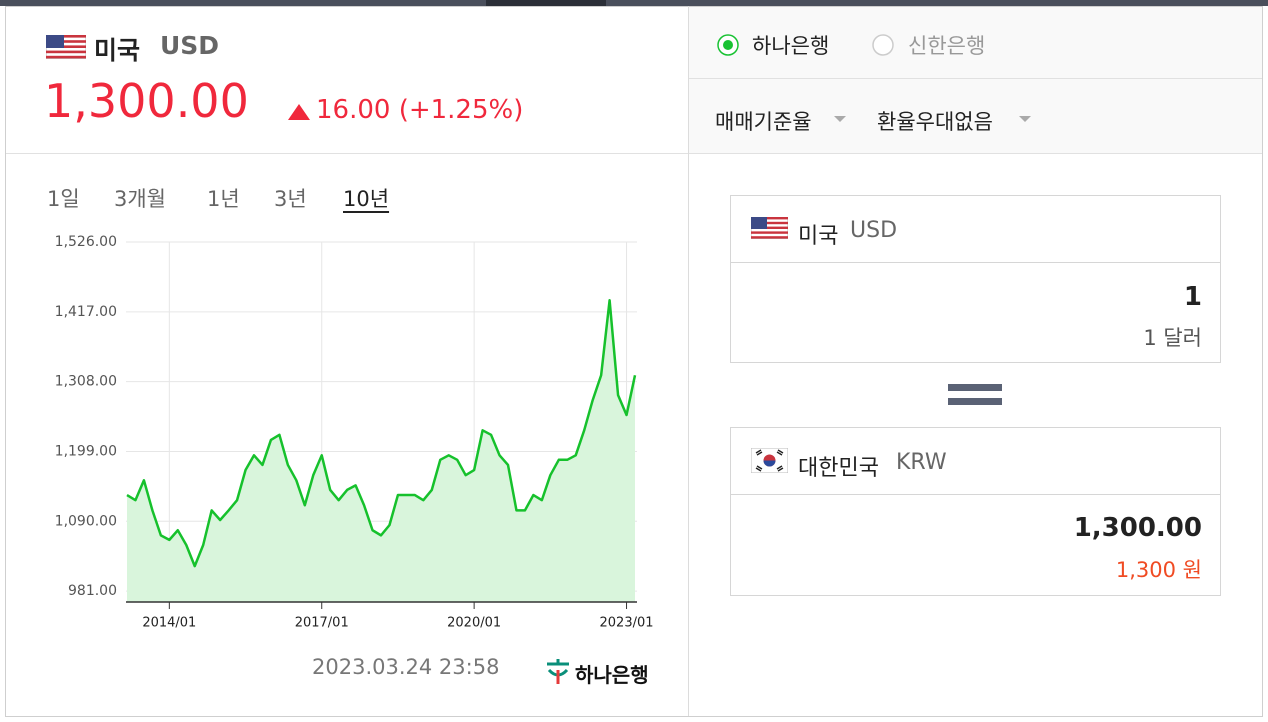 Image resolution: width=1268 pixels, height=722 pixels. What do you see at coordinates (406, 667) in the screenshot?
I see `timestamp: 2023.03.24 23:58` at bounding box center [406, 667].